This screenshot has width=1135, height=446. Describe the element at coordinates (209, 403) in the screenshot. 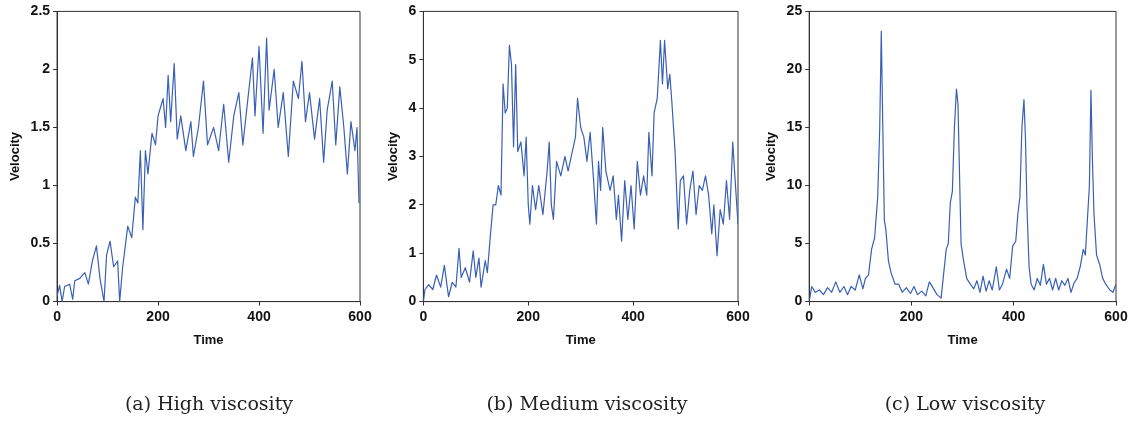

I see `text: (a) High viscosity` at that location.